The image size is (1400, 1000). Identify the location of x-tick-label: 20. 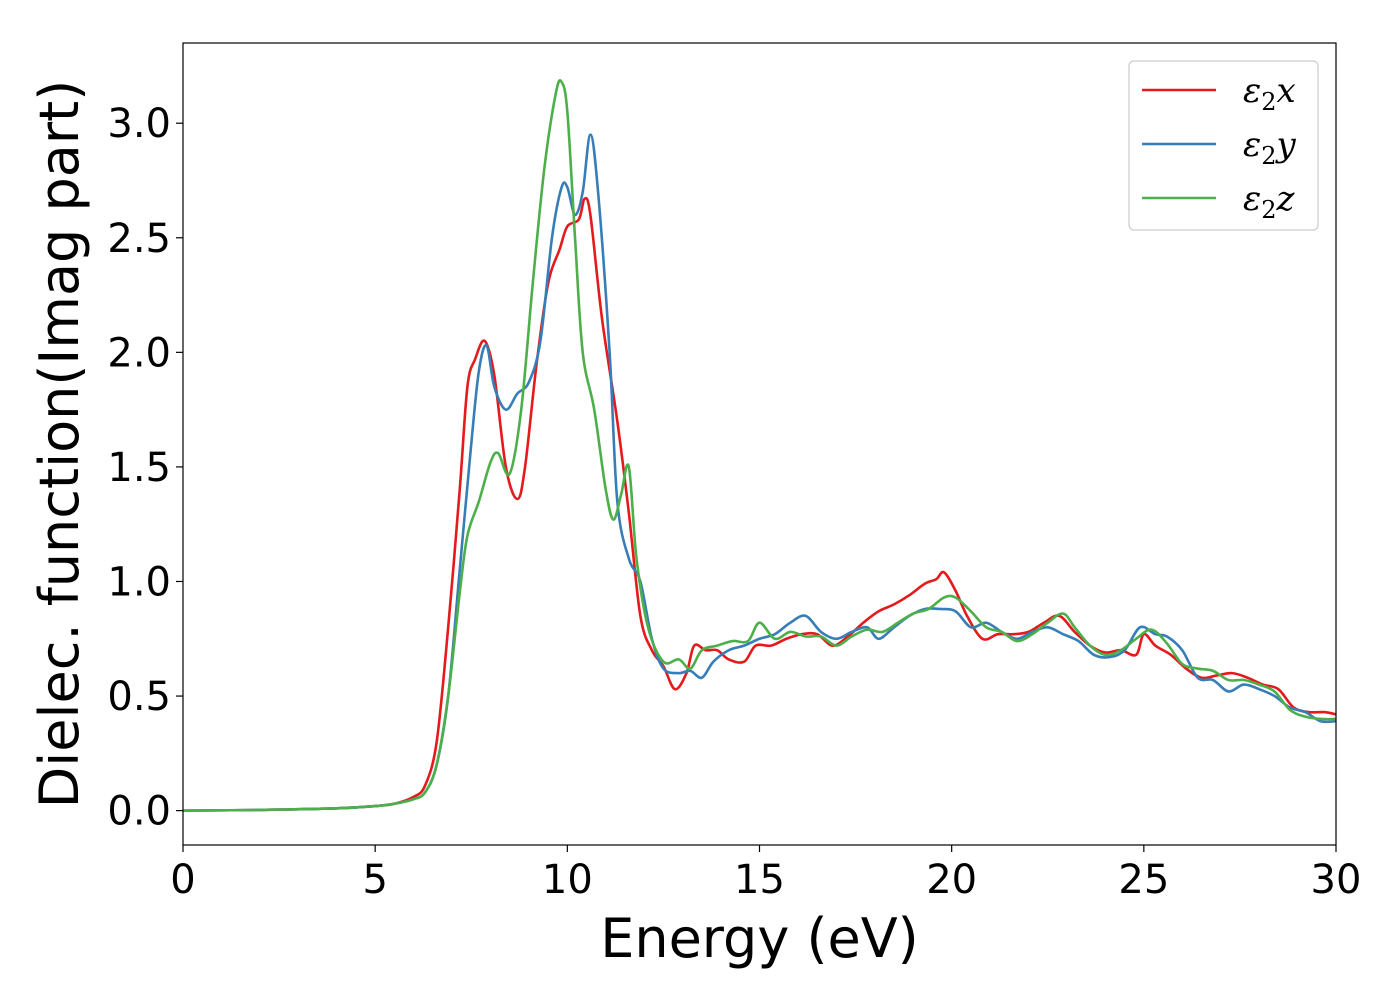
(951, 880).